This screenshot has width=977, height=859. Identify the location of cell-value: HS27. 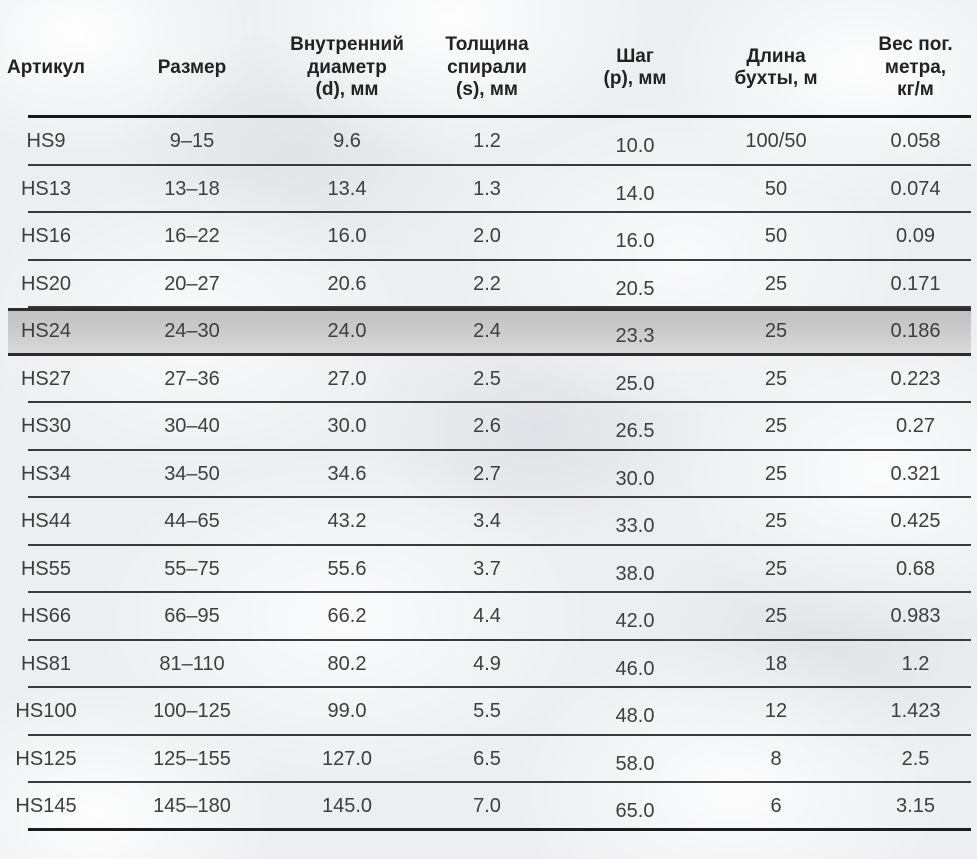
(46, 378).